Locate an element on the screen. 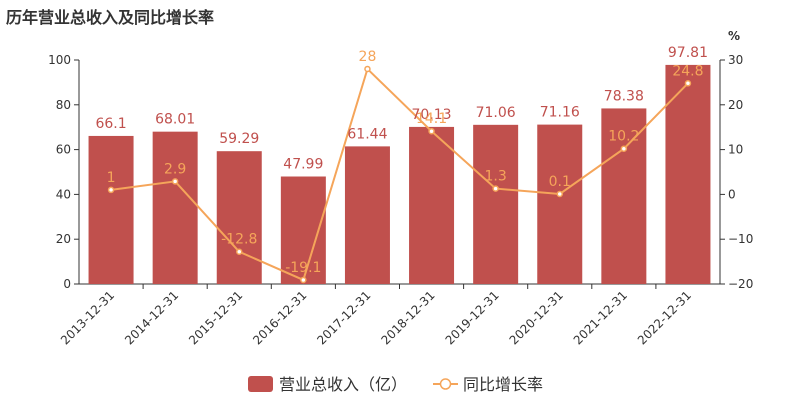 The height and width of the screenshot is (400, 800). line-value-label: 0.1 is located at coordinates (560, 182).